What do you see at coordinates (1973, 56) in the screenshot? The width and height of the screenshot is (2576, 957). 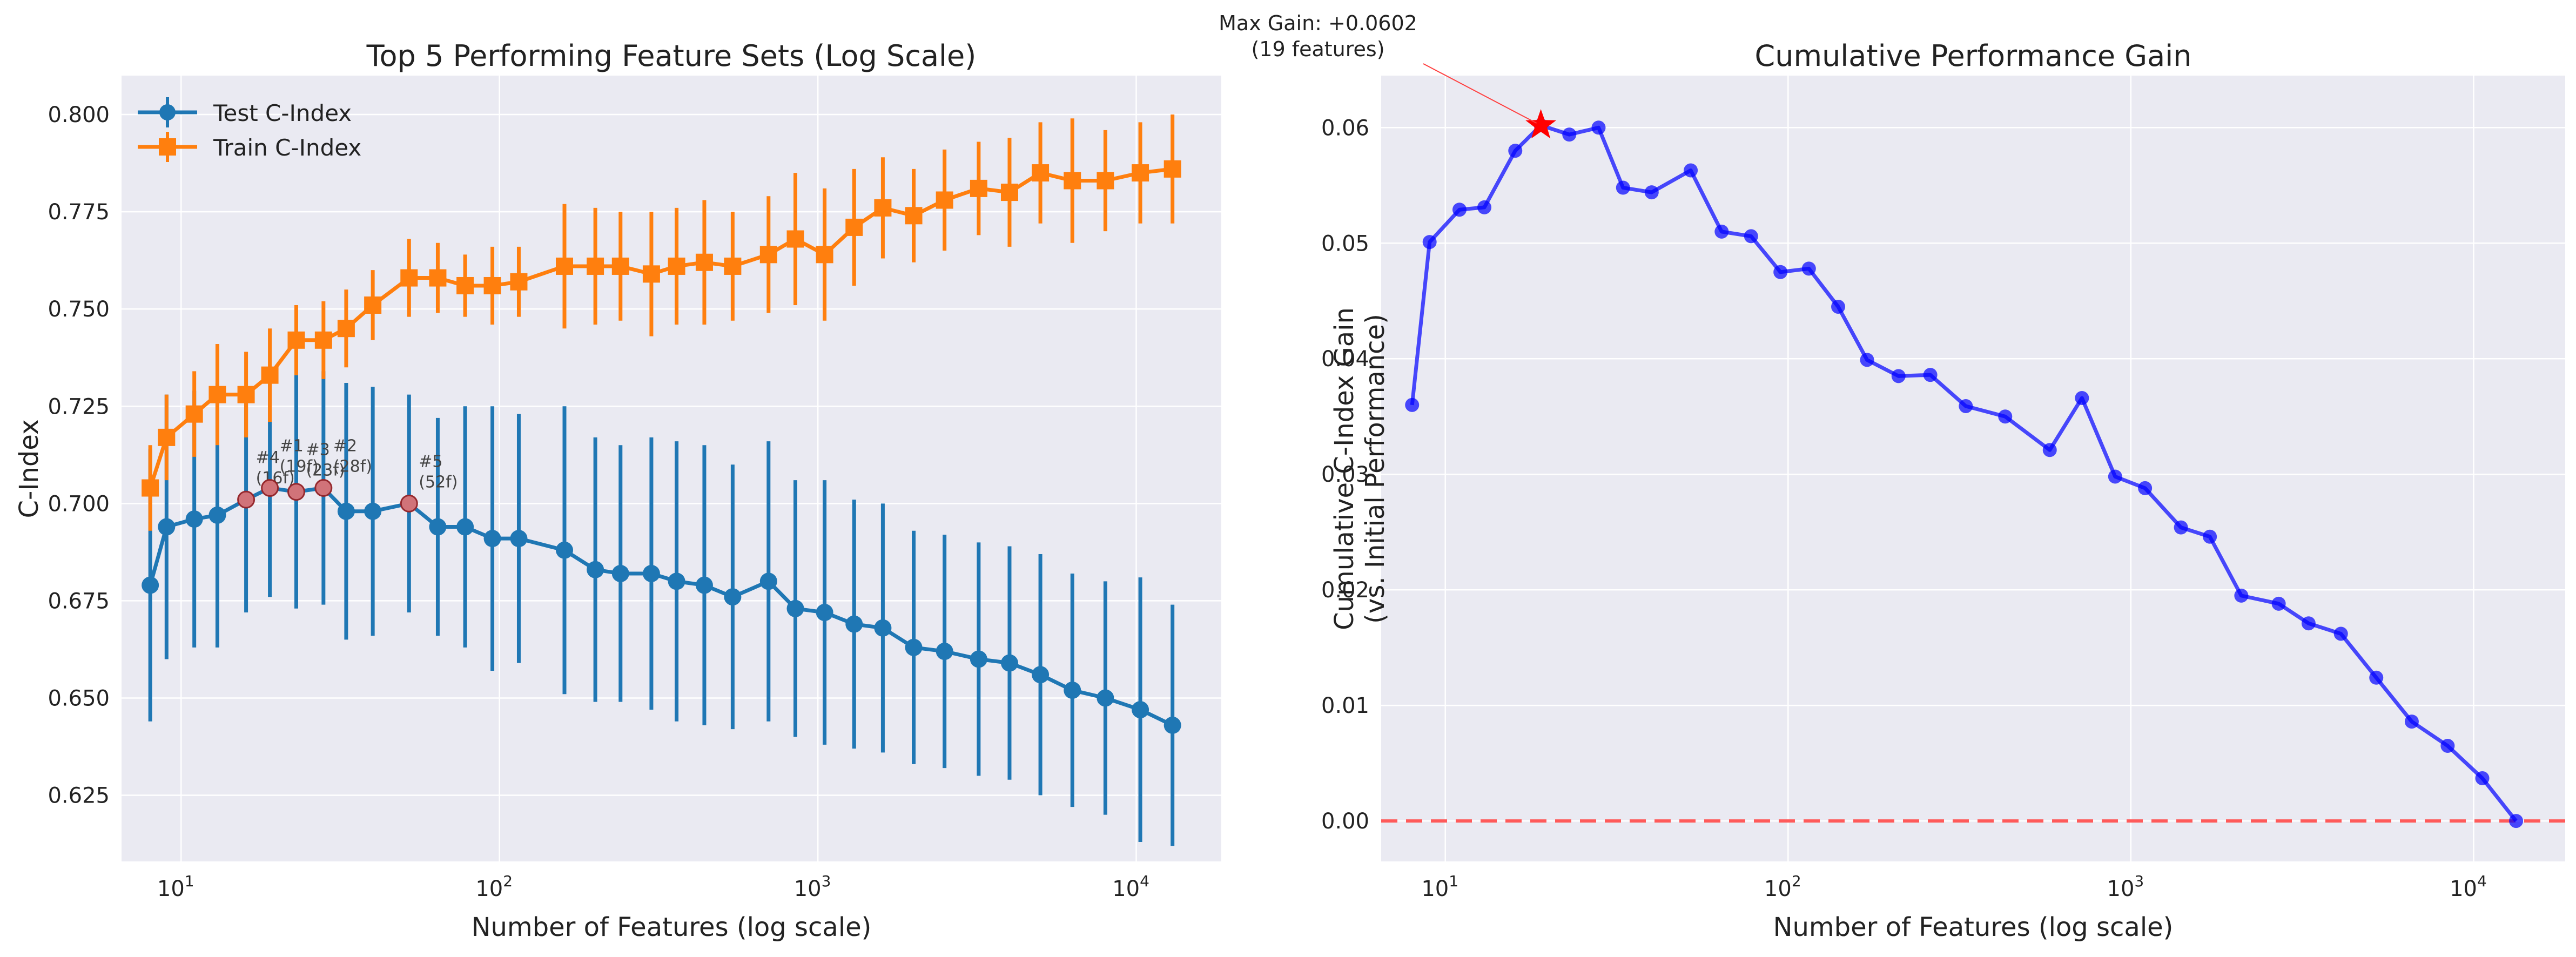 I see `right-chart-title: Cumulative Performance Gain` at bounding box center [1973, 56].